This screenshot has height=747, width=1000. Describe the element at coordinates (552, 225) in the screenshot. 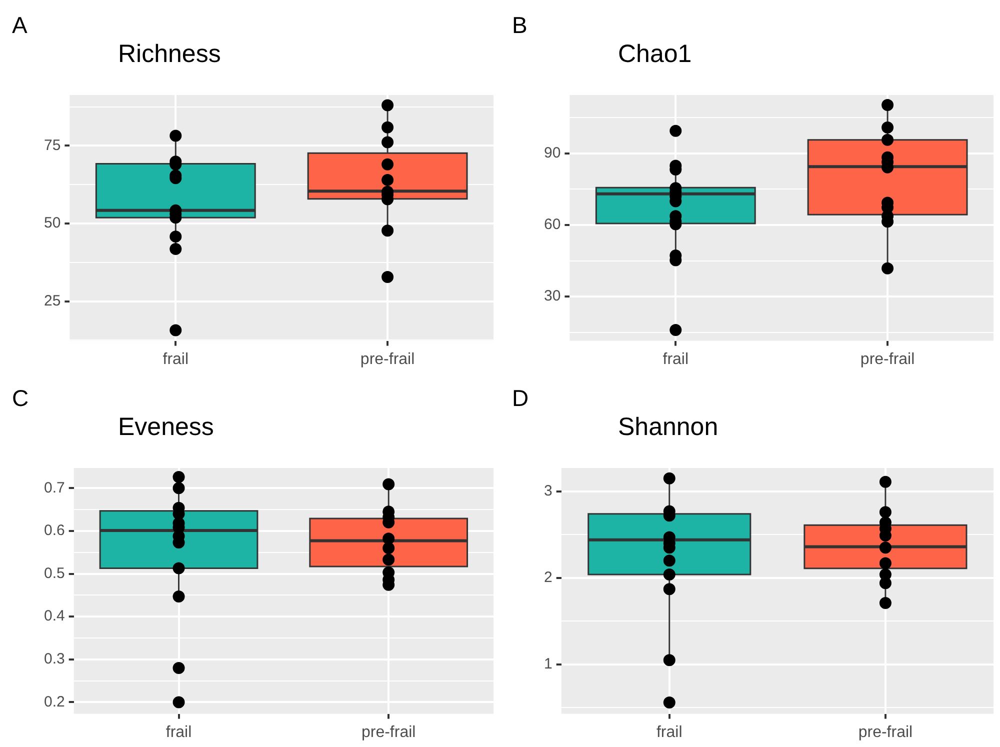

I see `y-tick-label: 60` at that location.